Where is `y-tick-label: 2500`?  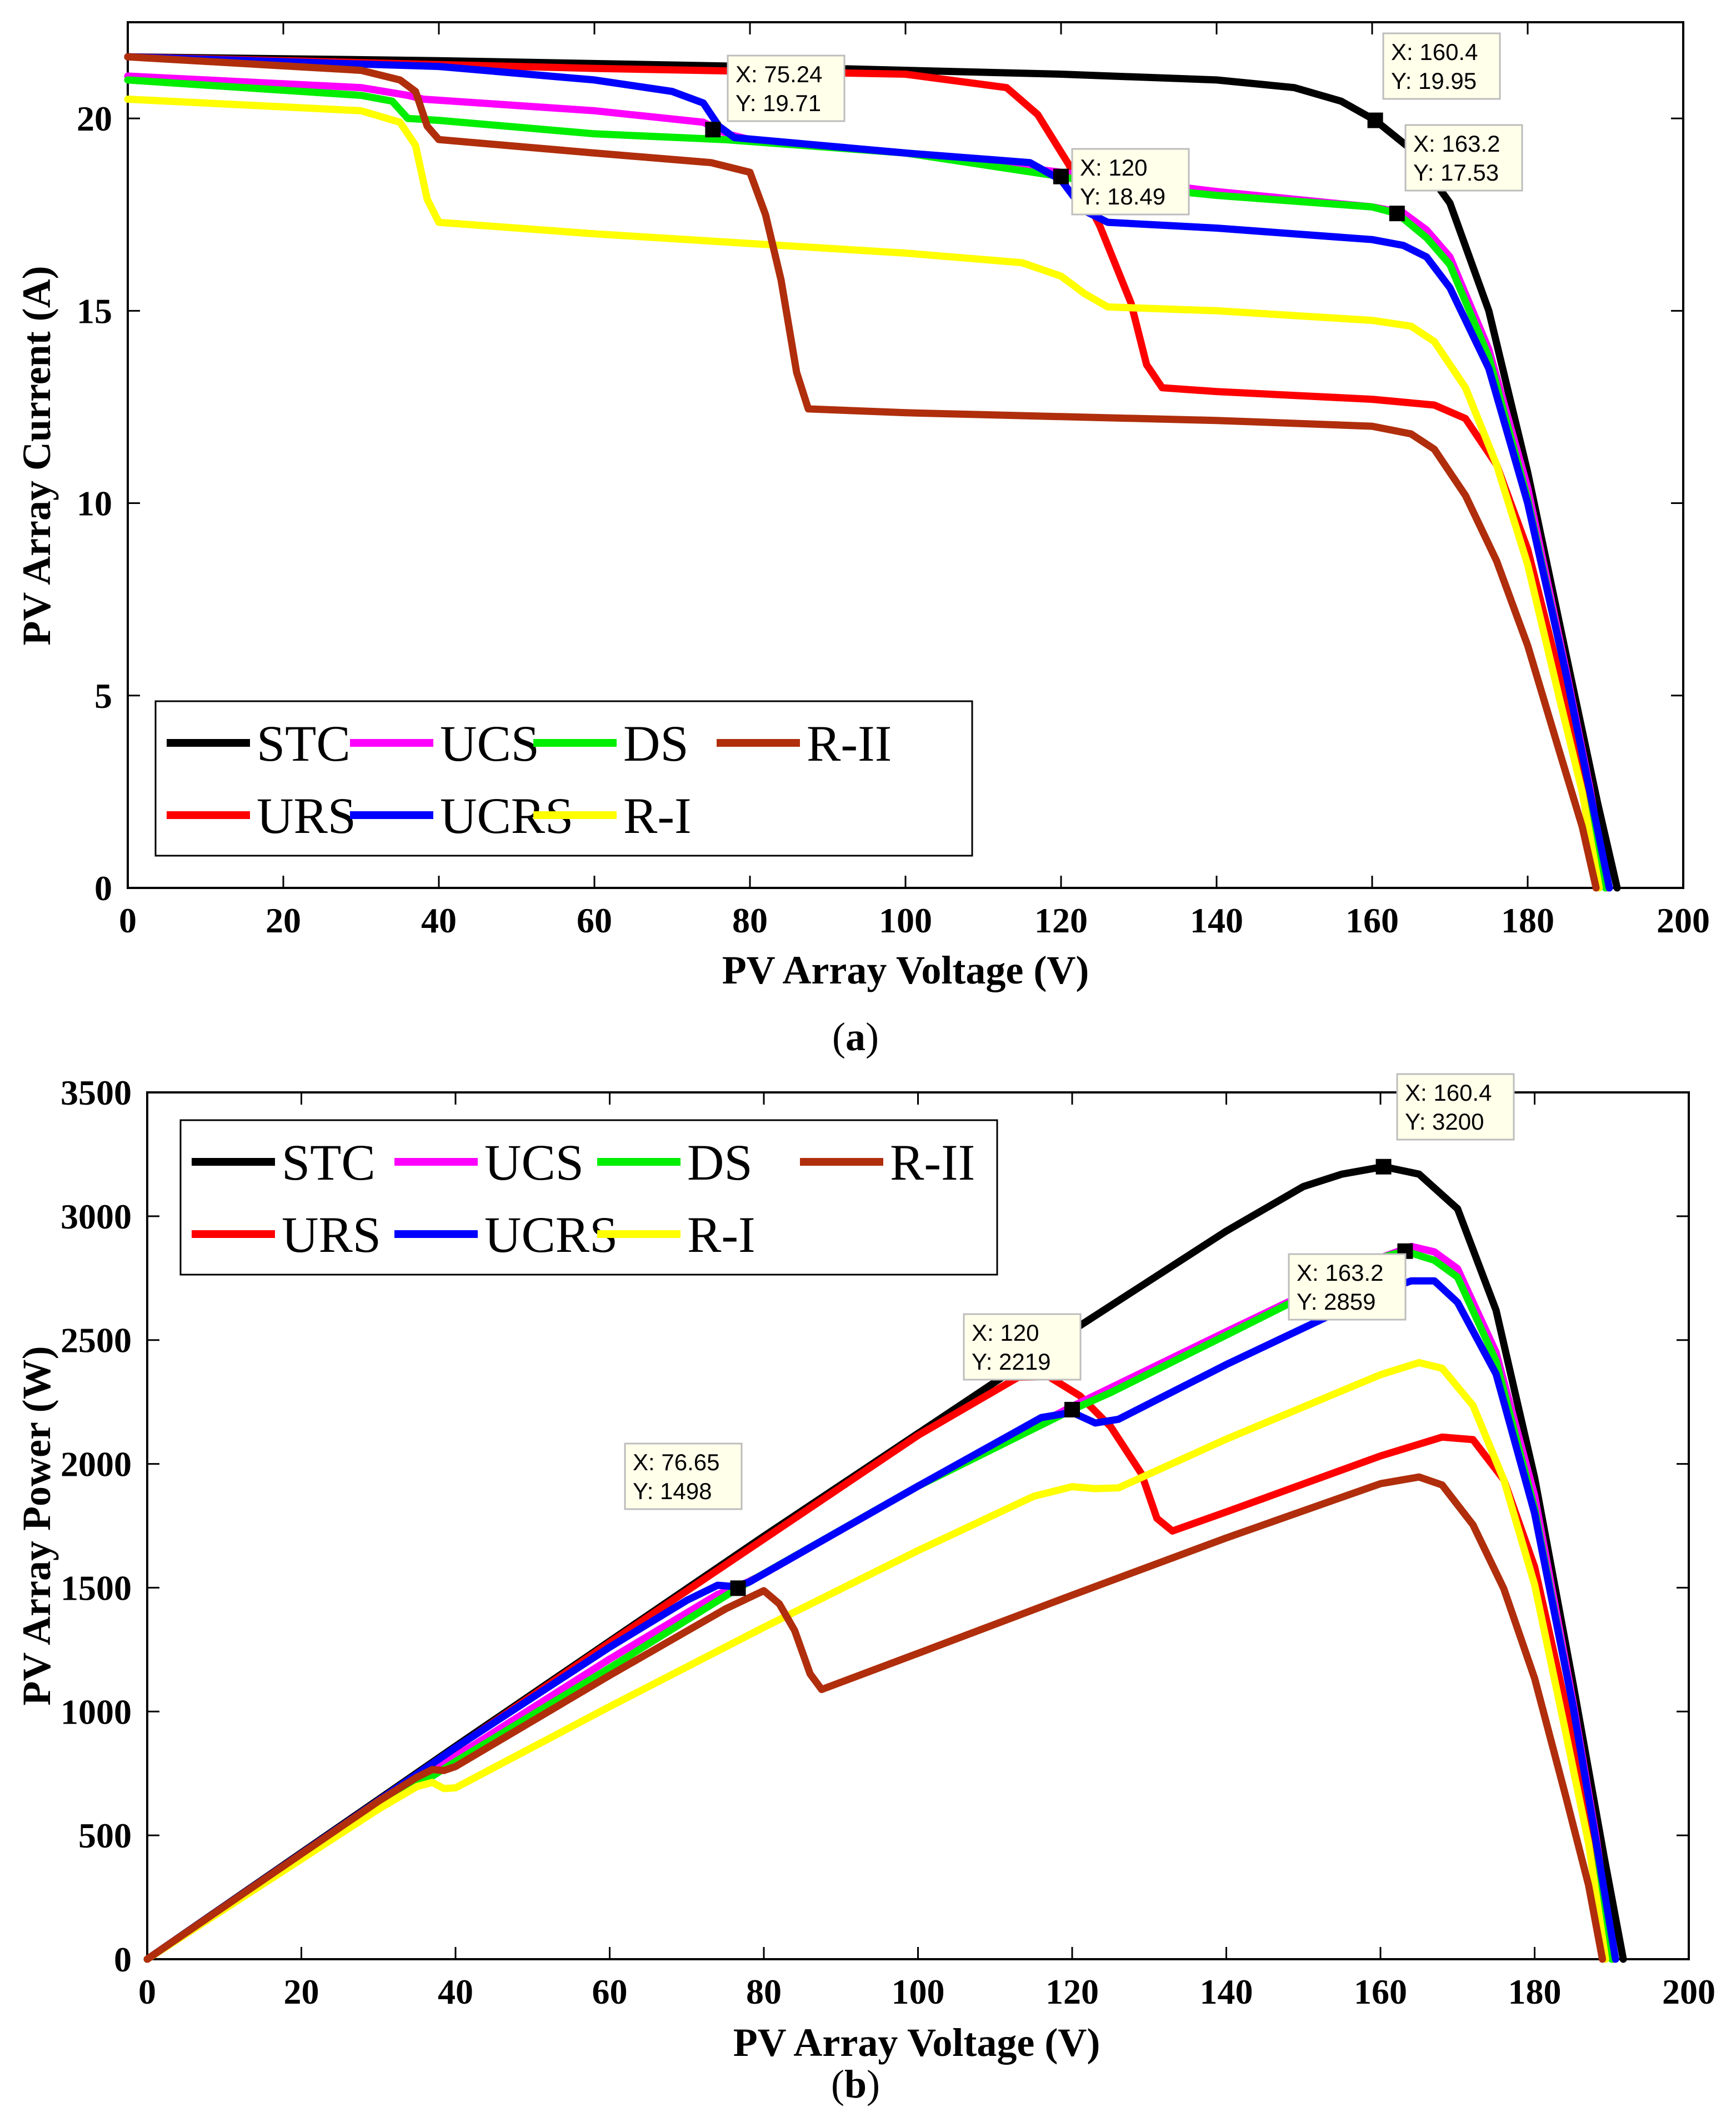
y-tick-label: 2500 is located at coordinates (96, 1340).